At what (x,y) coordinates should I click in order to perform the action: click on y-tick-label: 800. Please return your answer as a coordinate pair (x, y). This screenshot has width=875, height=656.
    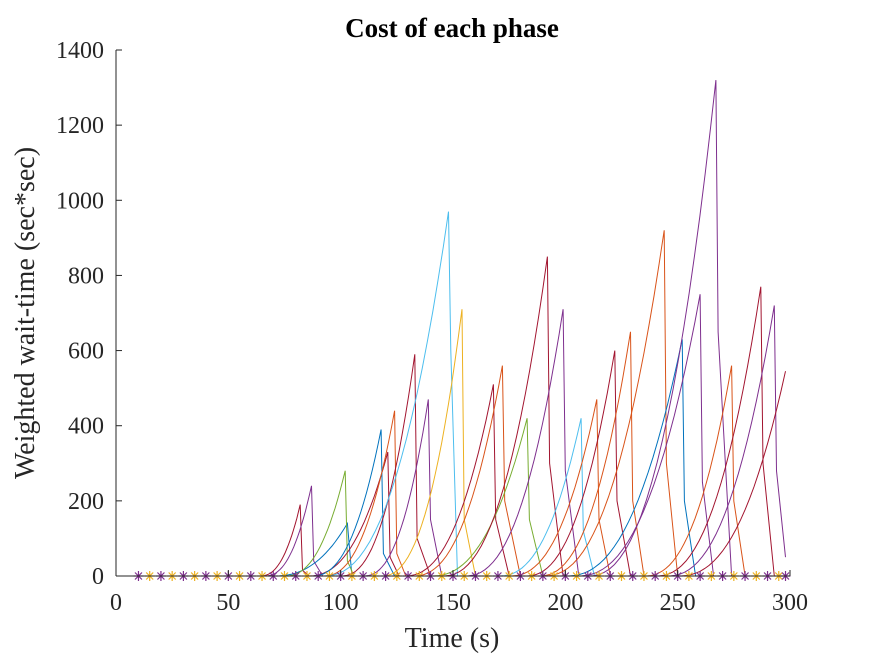
    Looking at the image, I should click on (86, 276).